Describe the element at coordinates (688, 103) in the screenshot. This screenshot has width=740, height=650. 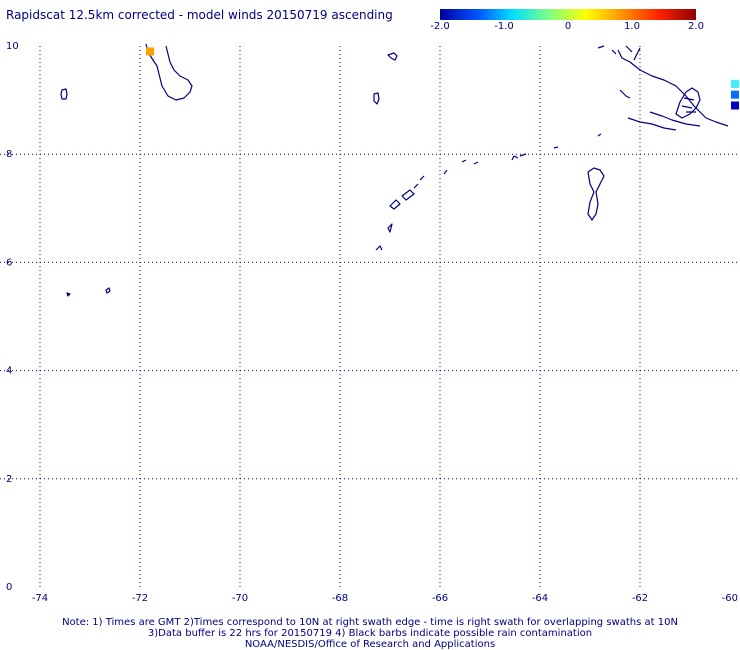
I see `coastline-trinidad` at that location.